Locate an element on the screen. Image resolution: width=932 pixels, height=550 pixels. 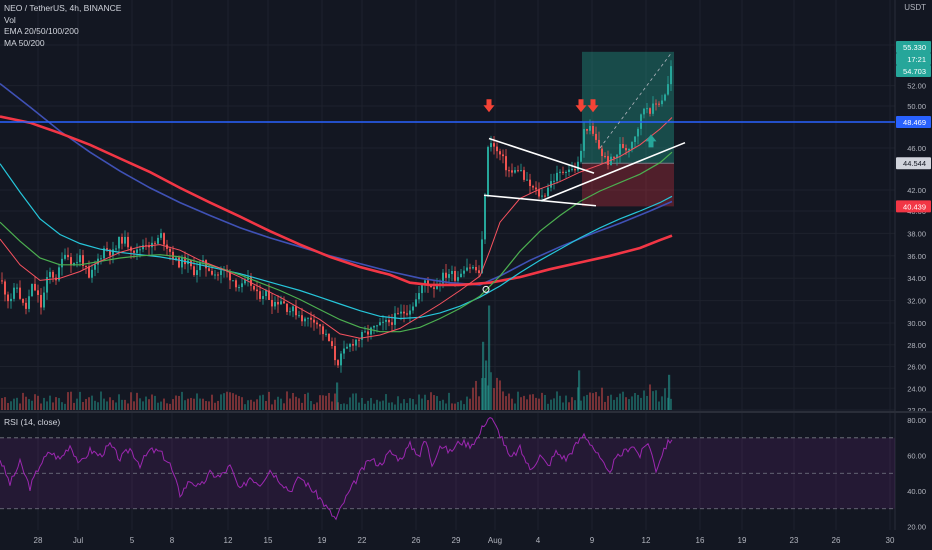
price-label-text: 17:21 is located at coordinates (916, 59).